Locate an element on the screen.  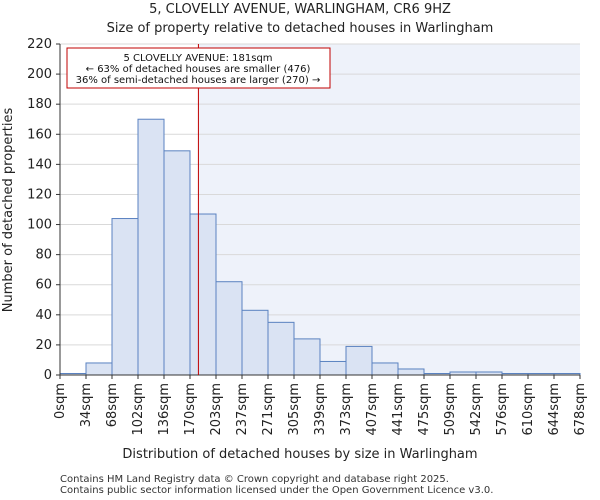
x-tick-label: 339sqm is located at coordinates (320, 409).